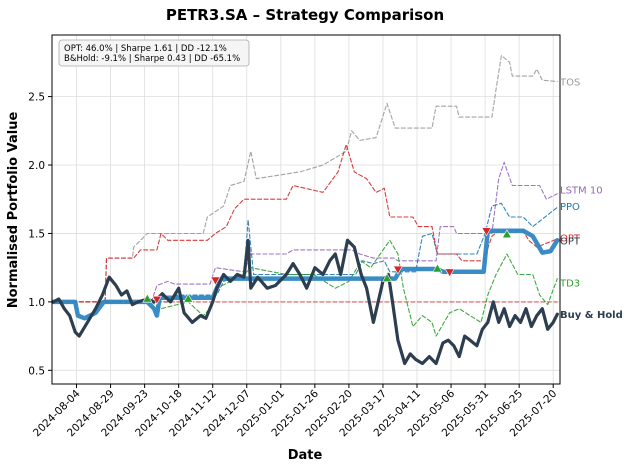 This screenshot has height=470, width=630. What do you see at coordinates (13, 210) in the screenshot?
I see `y-axis-label: Normalised Portfolio Value` at bounding box center [13, 210].